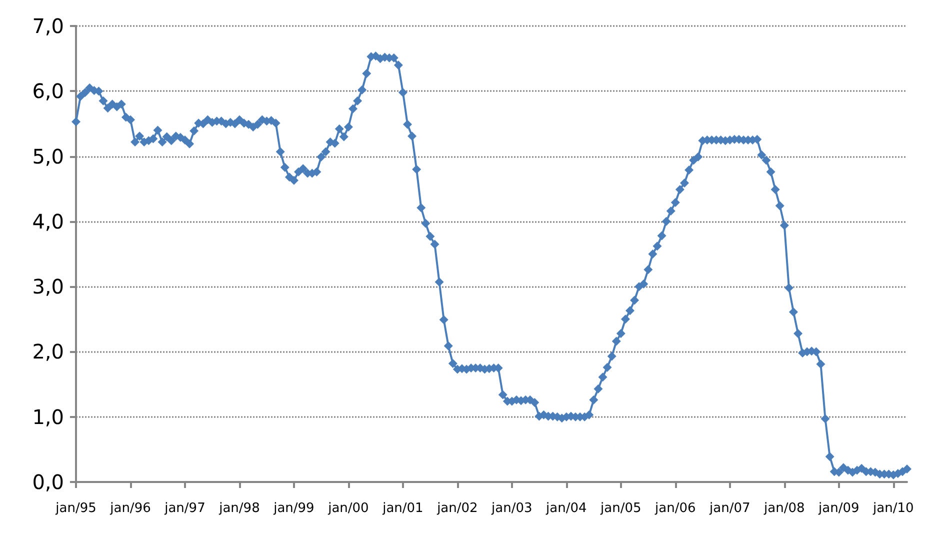 The width and height of the screenshot is (929, 536). What do you see at coordinates (185, 508) in the screenshot?
I see `x-tick-label: jan/97` at bounding box center [185, 508].